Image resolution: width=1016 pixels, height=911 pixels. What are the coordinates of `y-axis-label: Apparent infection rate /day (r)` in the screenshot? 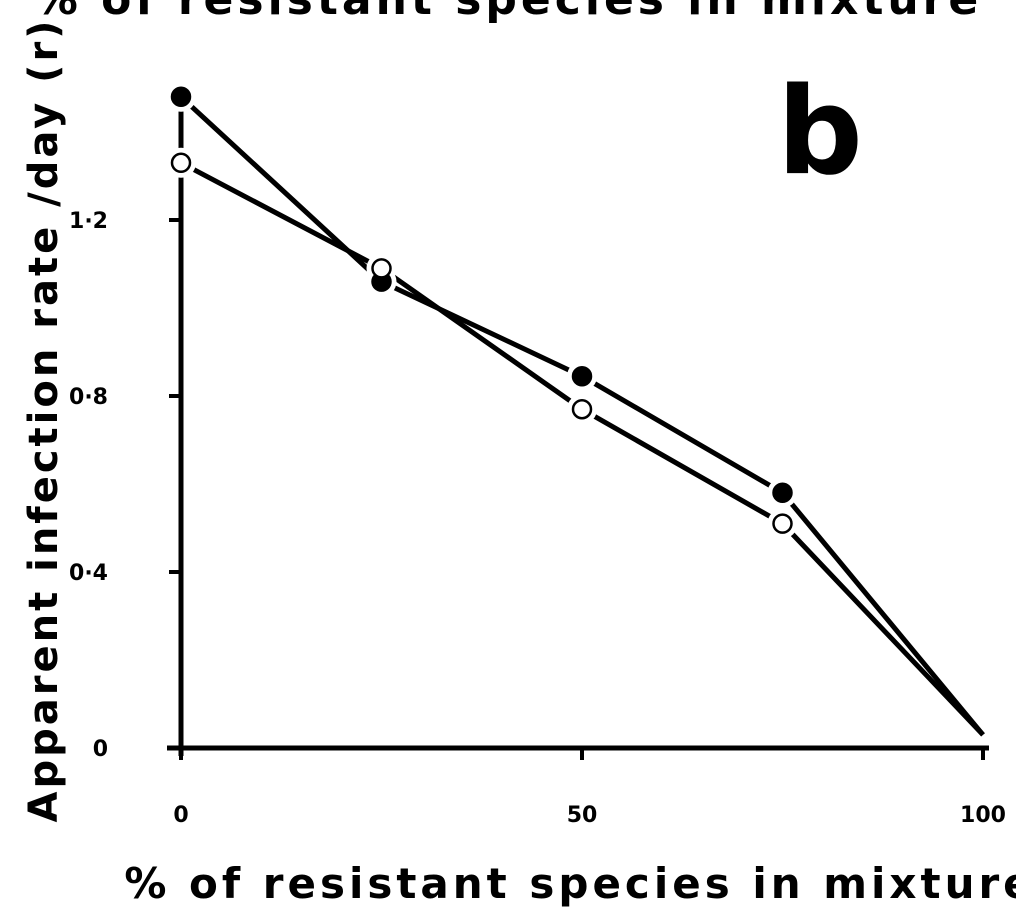 It's located at (44, 420).